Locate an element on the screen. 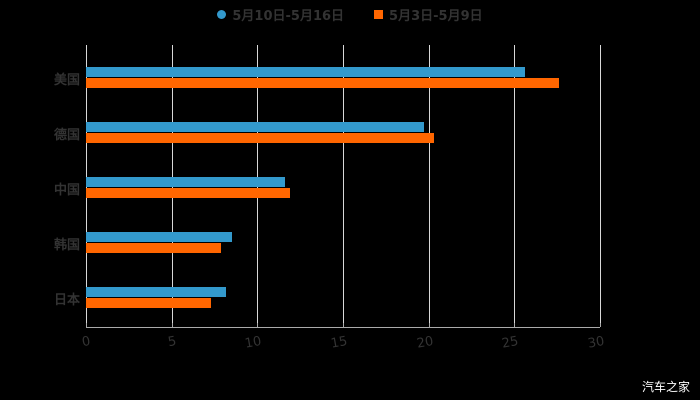 The height and width of the screenshot is (400, 700). x-tick-label: 20 is located at coordinates (425, 343).